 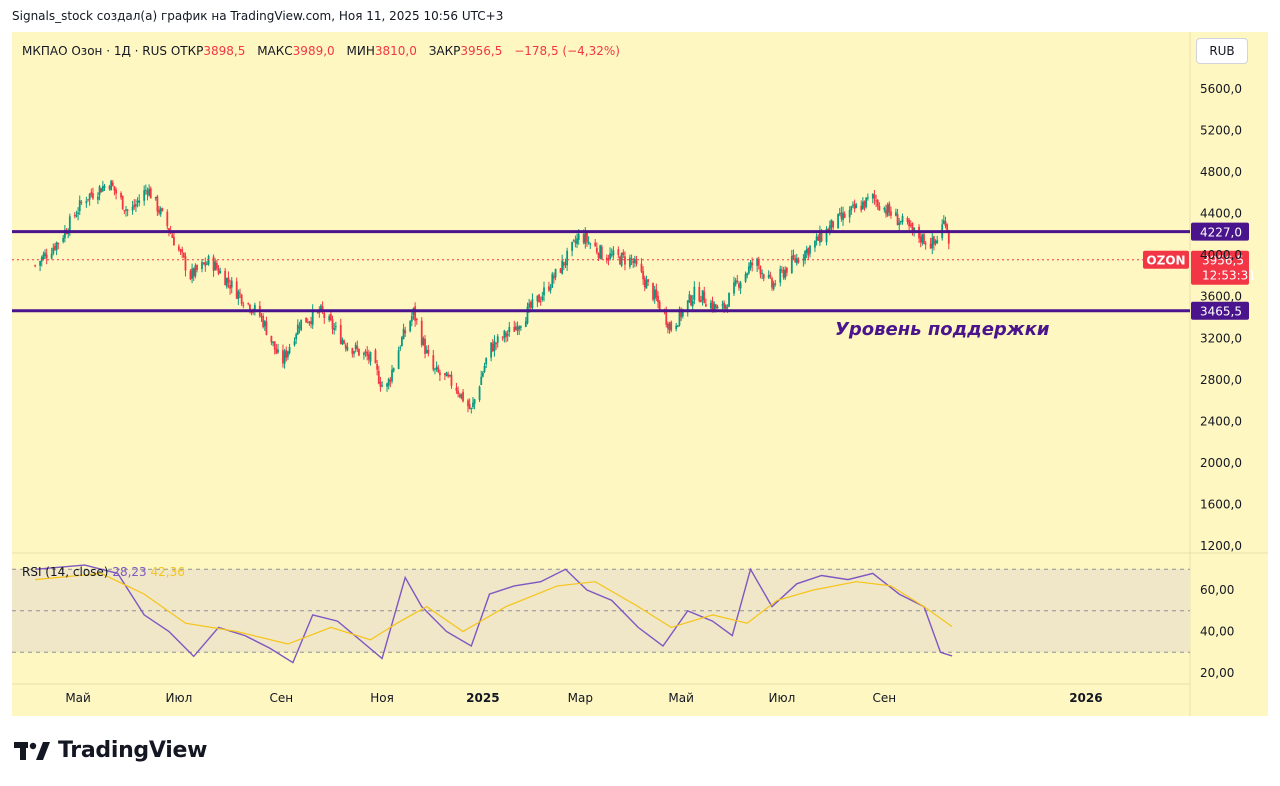 I want to click on rsi-ma-value: 42,36, so click(x=167, y=572).